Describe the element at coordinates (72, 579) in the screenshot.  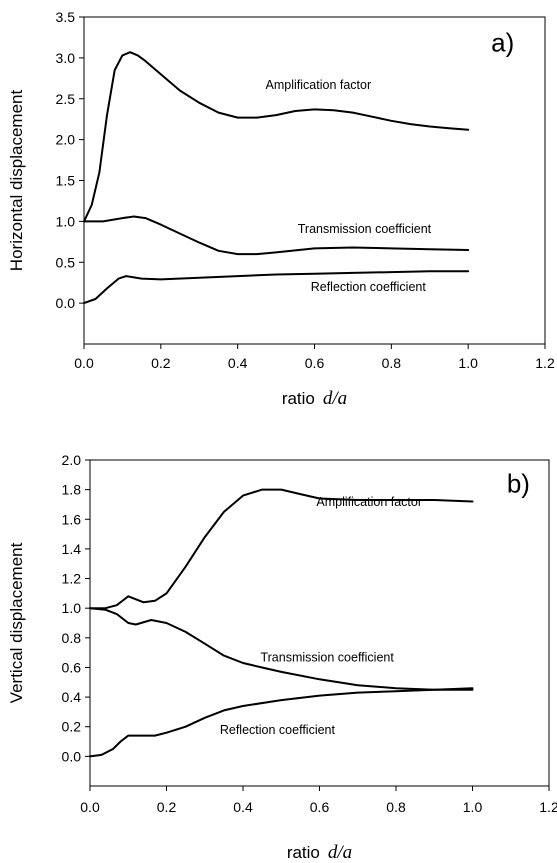
I see `y-tick-label: 1.2` at that location.